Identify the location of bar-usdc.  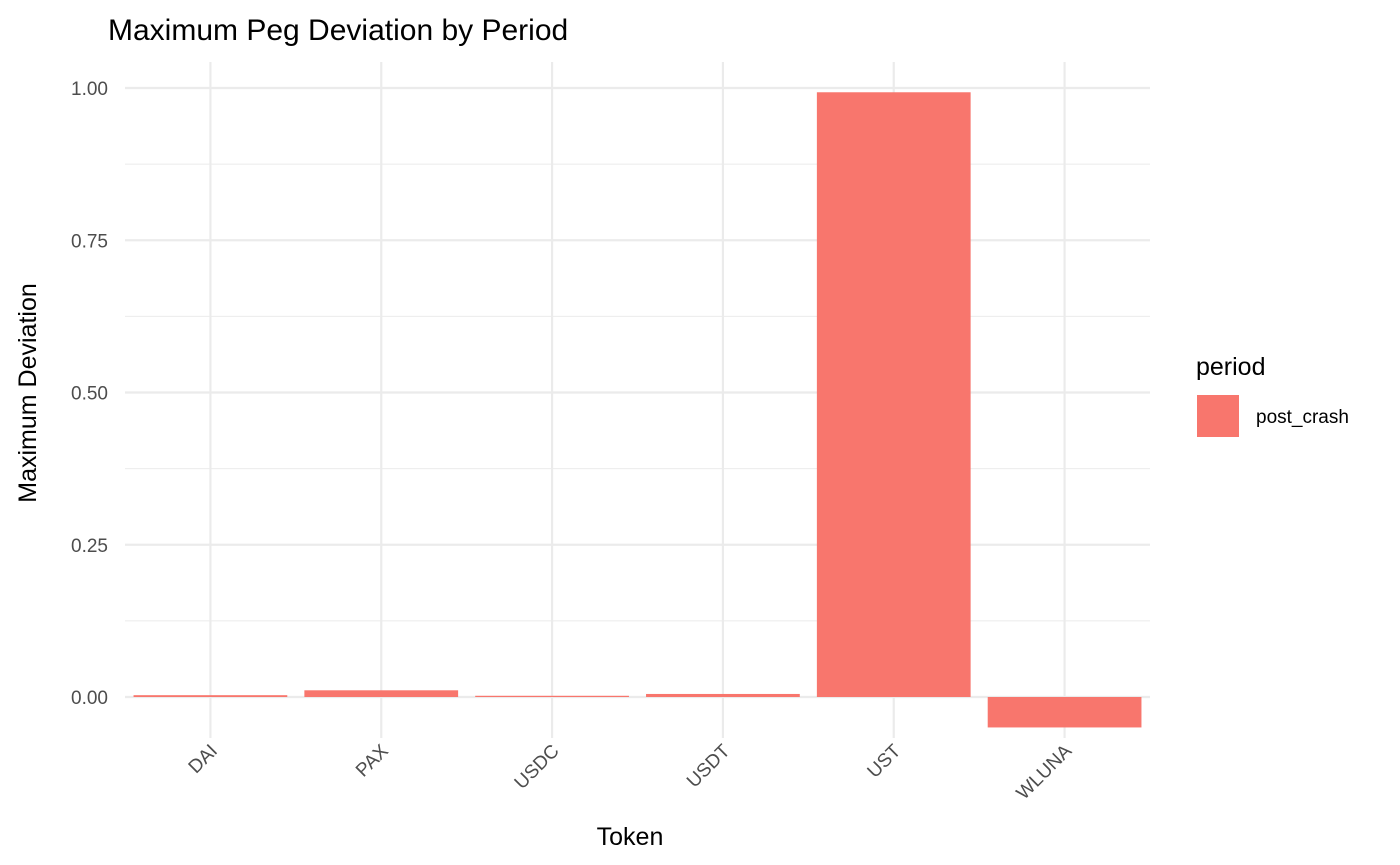
(552, 696).